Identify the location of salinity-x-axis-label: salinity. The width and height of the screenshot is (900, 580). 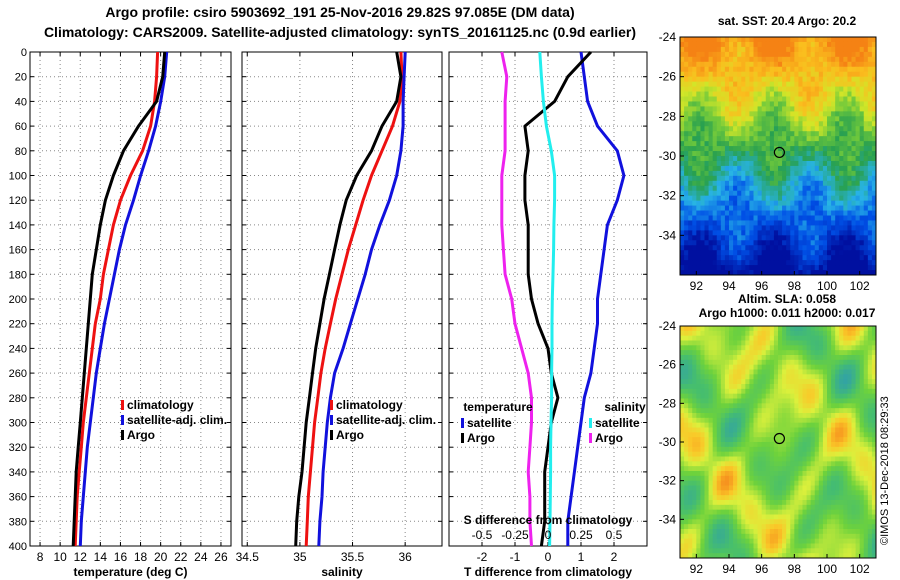
(342, 572).